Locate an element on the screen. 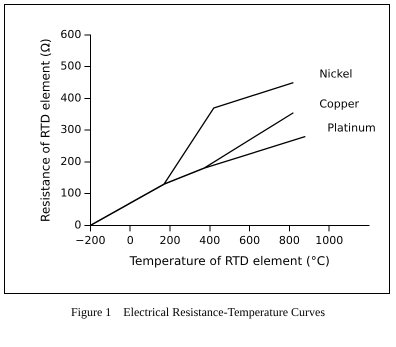 This screenshot has height=347, width=396. x-tick-label: 800 is located at coordinates (289, 240).